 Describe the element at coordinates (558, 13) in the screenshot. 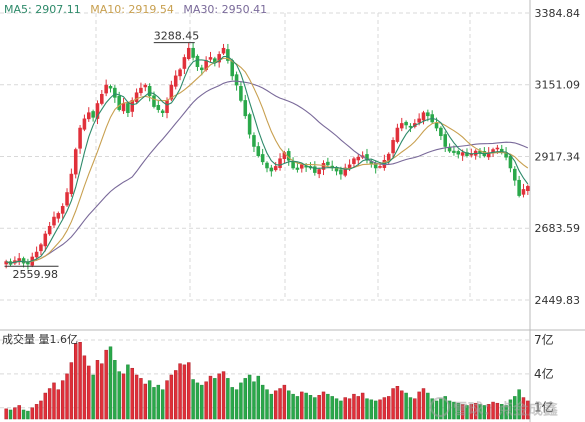

I see `price-tick-label: 3384.84` at that location.